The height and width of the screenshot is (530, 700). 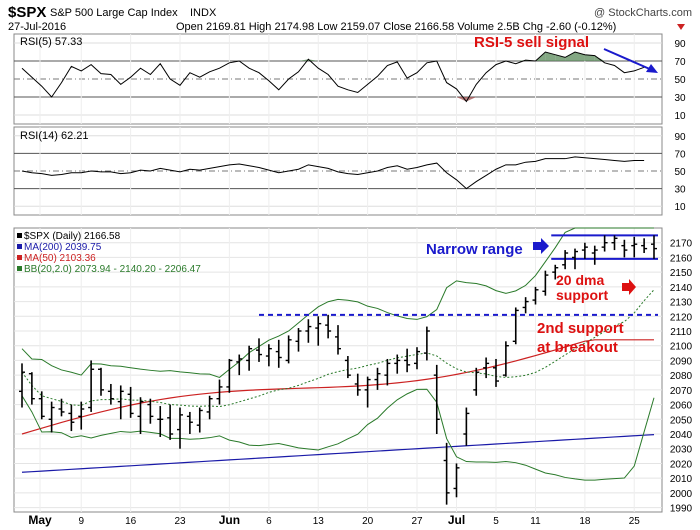 I want to click on legend-swatch-spx, so click(x=19, y=235).